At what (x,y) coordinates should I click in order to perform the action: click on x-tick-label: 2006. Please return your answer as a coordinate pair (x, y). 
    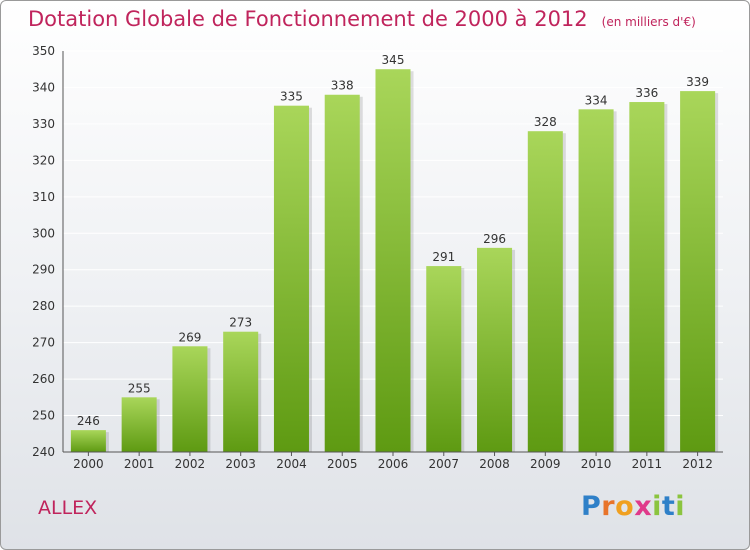
    Looking at the image, I should click on (393, 464).